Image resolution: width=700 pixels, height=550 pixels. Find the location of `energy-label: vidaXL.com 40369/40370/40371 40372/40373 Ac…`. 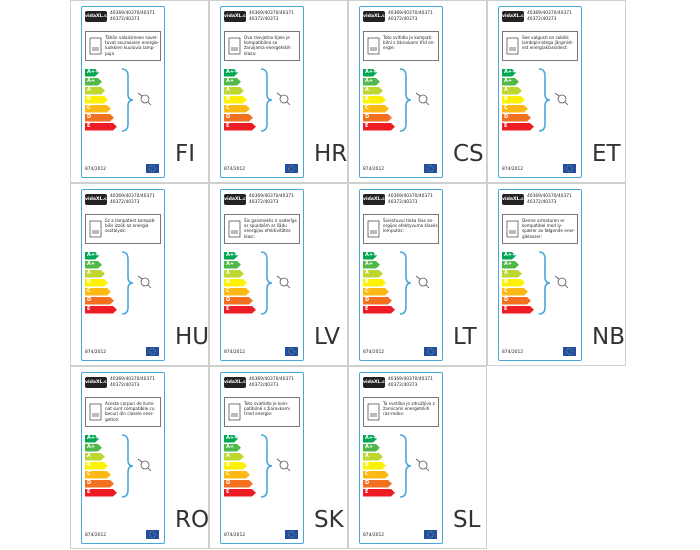

energy-label: vidaXL.com 40369/40370/40371 40372/40373 Ac… is located at coordinates (123, 458).